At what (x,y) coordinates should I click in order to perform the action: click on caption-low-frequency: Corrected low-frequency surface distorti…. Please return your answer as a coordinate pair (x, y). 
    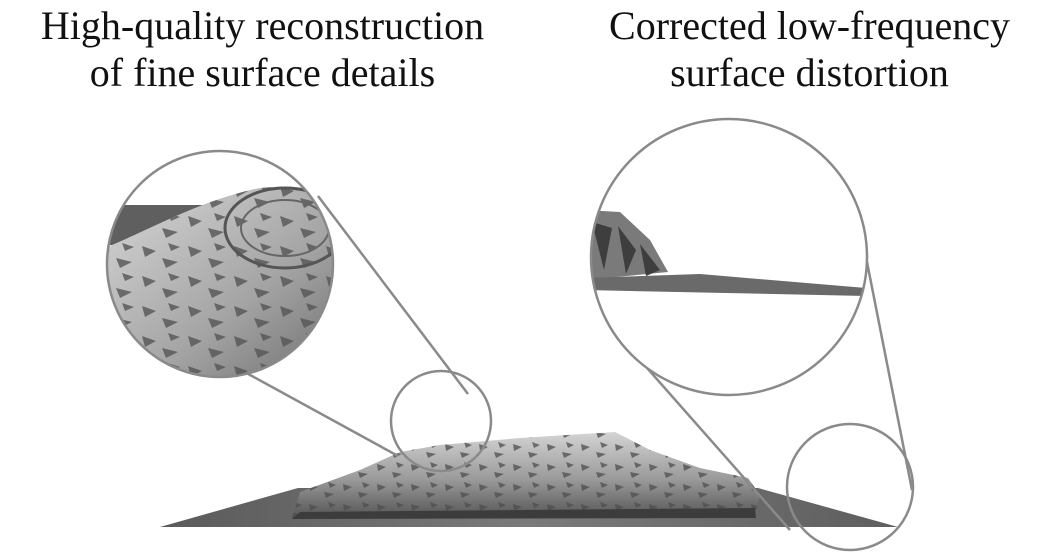
    Looking at the image, I should click on (809, 49).